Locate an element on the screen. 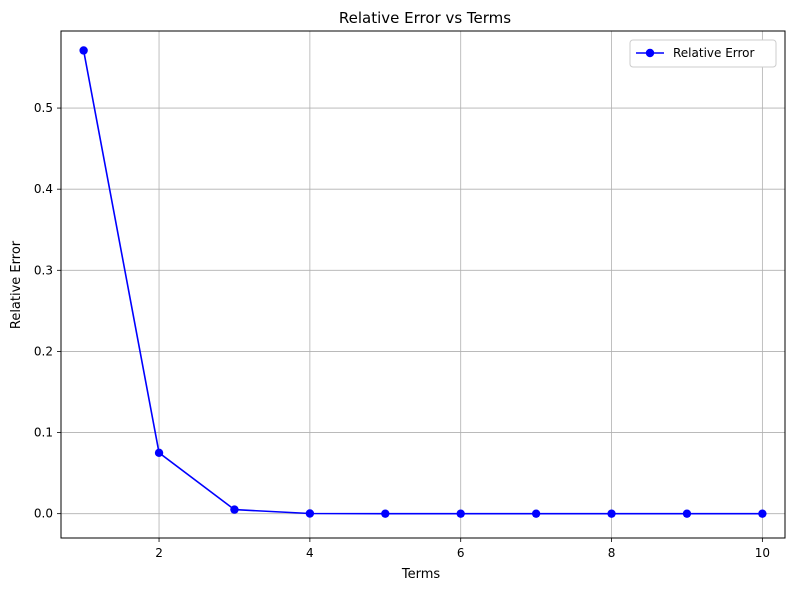 The width and height of the screenshot is (790, 590). chart-title: Relative Error vs Terms is located at coordinates (425, 18).